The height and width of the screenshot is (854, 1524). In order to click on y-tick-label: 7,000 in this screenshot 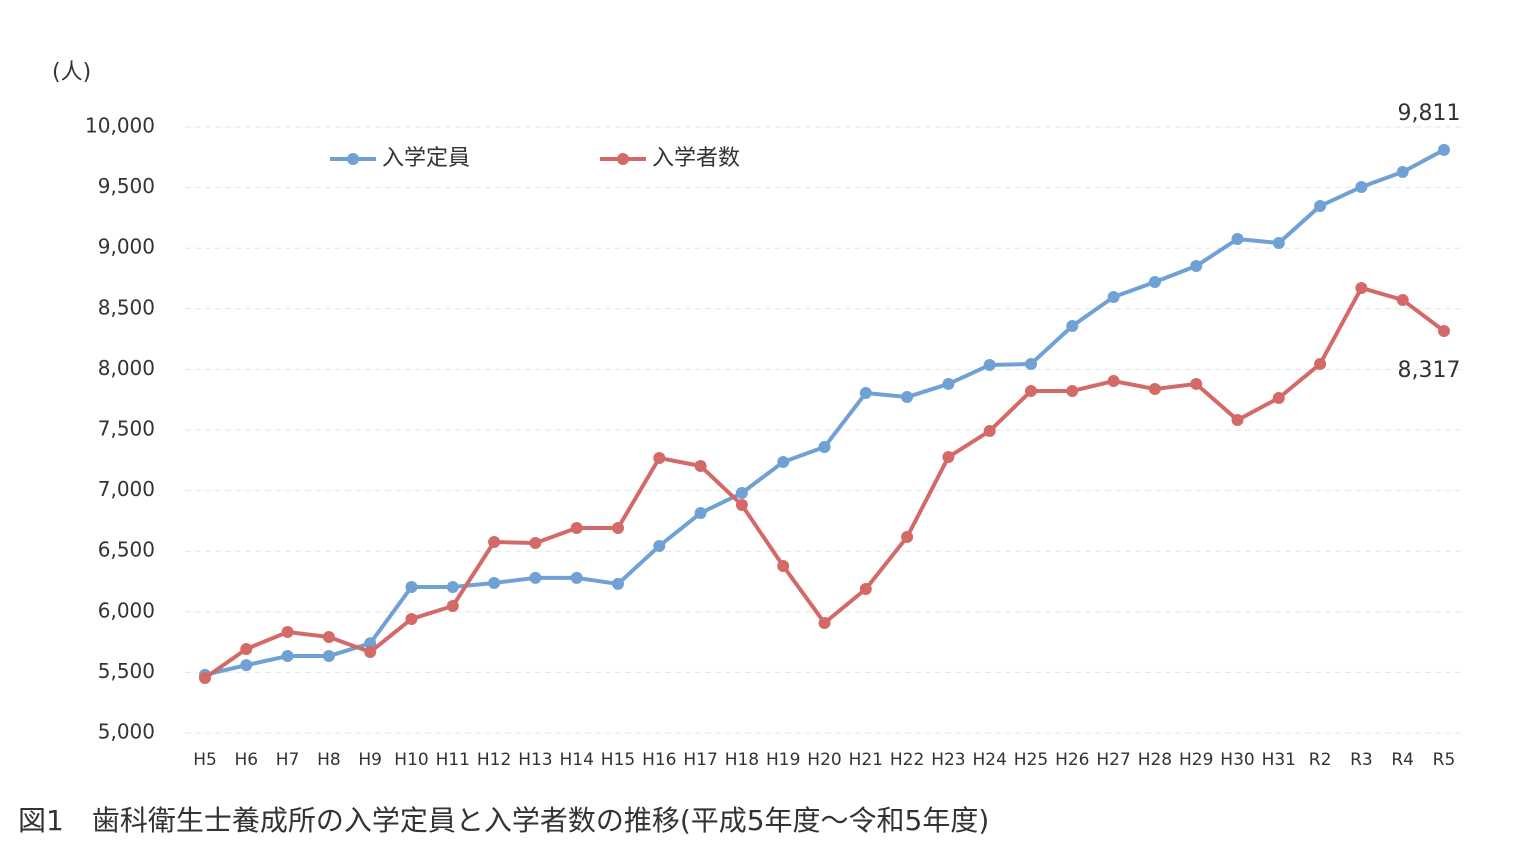, I will do `click(126, 489)`.